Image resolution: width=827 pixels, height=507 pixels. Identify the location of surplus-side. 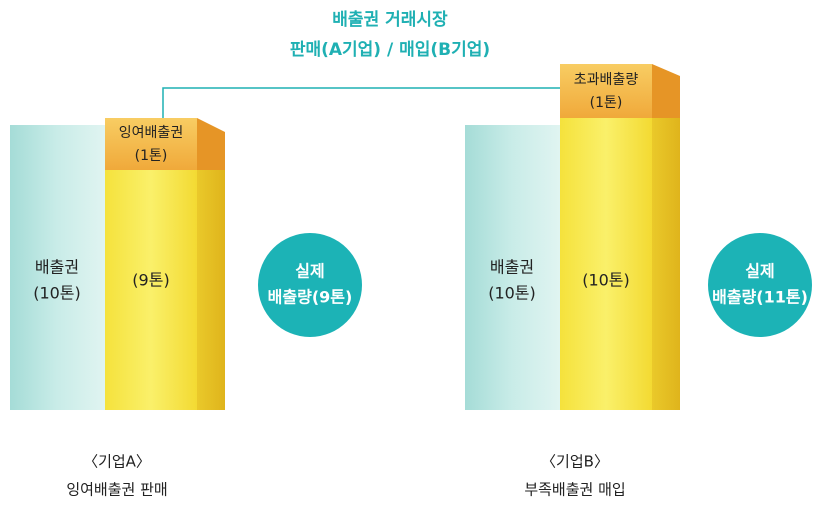
(211, 144).